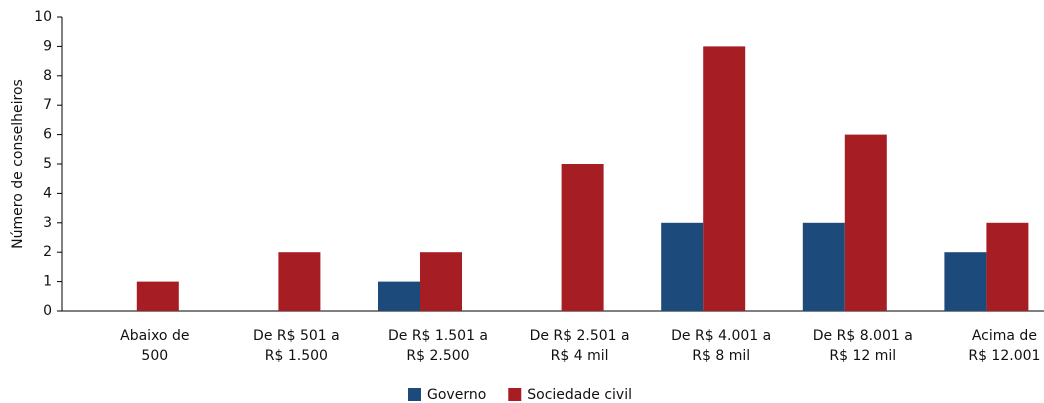 This screenshot has height=403, width=1044. Describe the element at coordinates (47, 164) in the screenshot. I see `y-tick-label: 5` at that location.